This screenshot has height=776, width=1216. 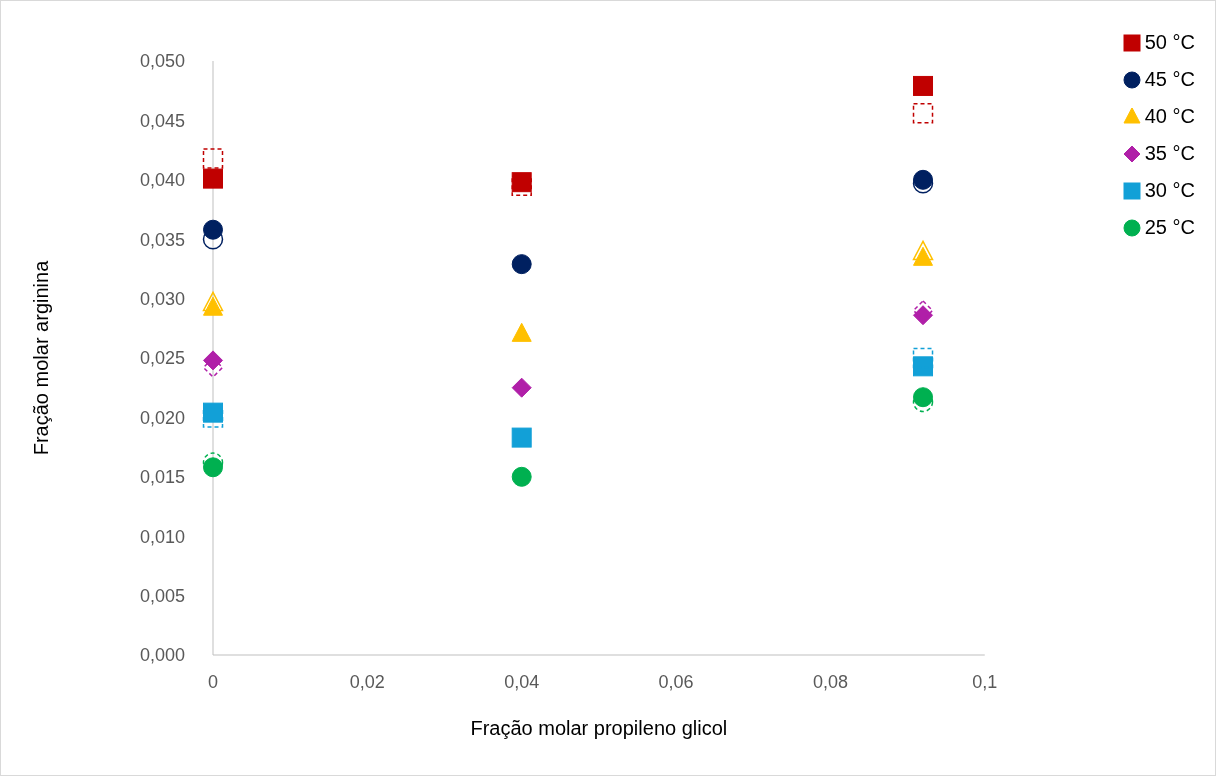 I want to click on legend-label: 35 °C, so click(x=1169, y=153).